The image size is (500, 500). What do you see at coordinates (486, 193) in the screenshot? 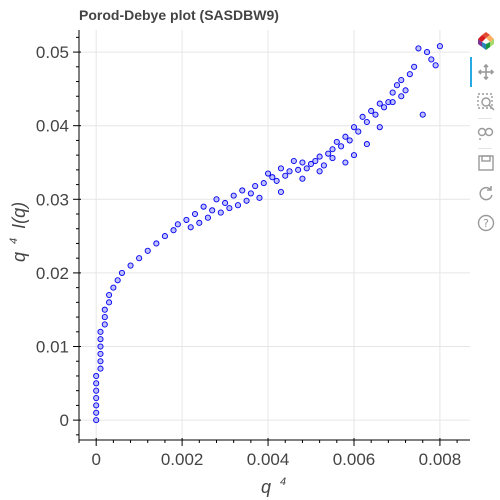
I see `reset-icon` at bounding box center [486, 193].